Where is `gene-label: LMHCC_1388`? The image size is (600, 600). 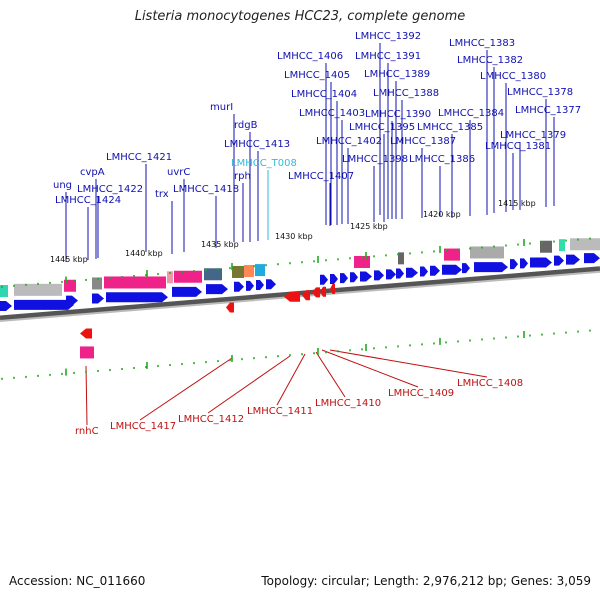 gene-label: LMHCC_1388 is located at coordinates (406, 93).